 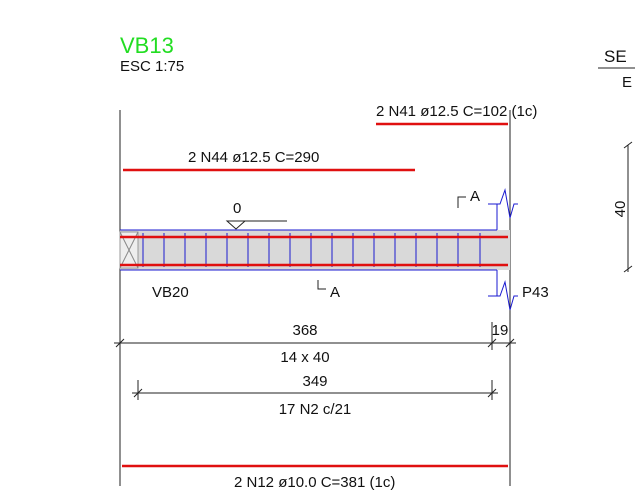 What do you see at coordinates (456, 111) in the screenshot?
I see `bar-label: 2 N41 ø12.5 C=102 (1c)` at bounding box center [456, 111].